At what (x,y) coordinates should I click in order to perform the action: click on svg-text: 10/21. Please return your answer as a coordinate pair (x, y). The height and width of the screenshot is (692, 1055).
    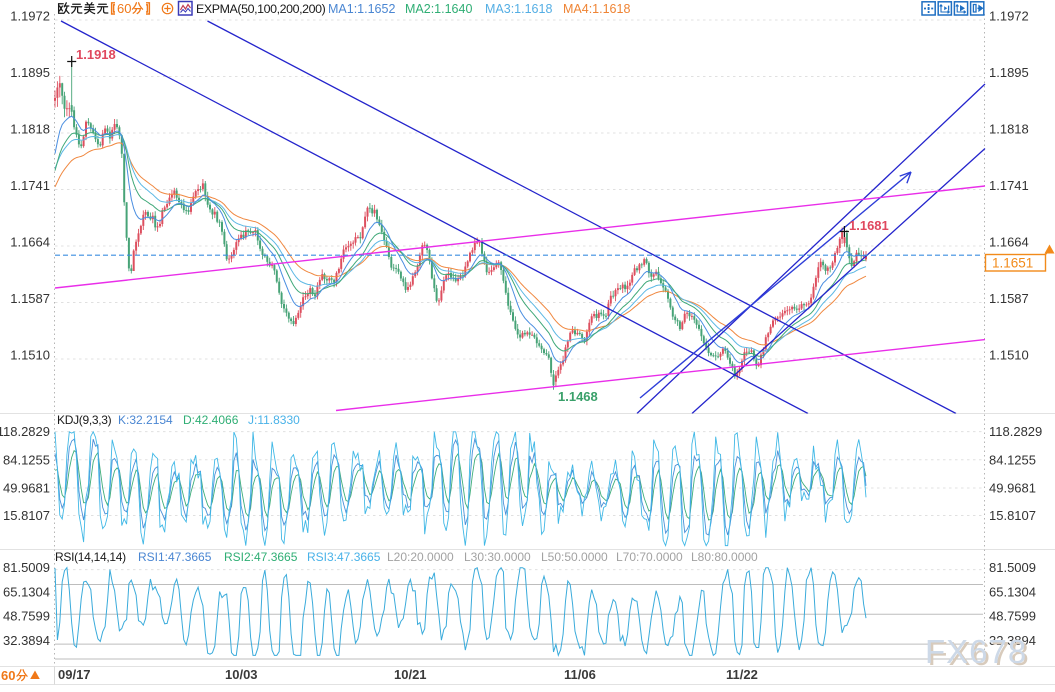
    Looking at the image, I should click on (410, 674).